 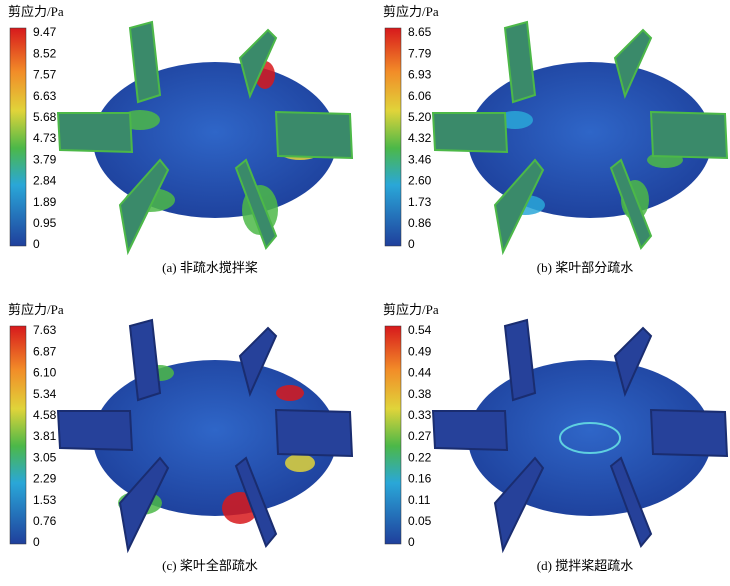 I want to click on colorbar-tick-label: 0.05, so click(x=420, y=521).